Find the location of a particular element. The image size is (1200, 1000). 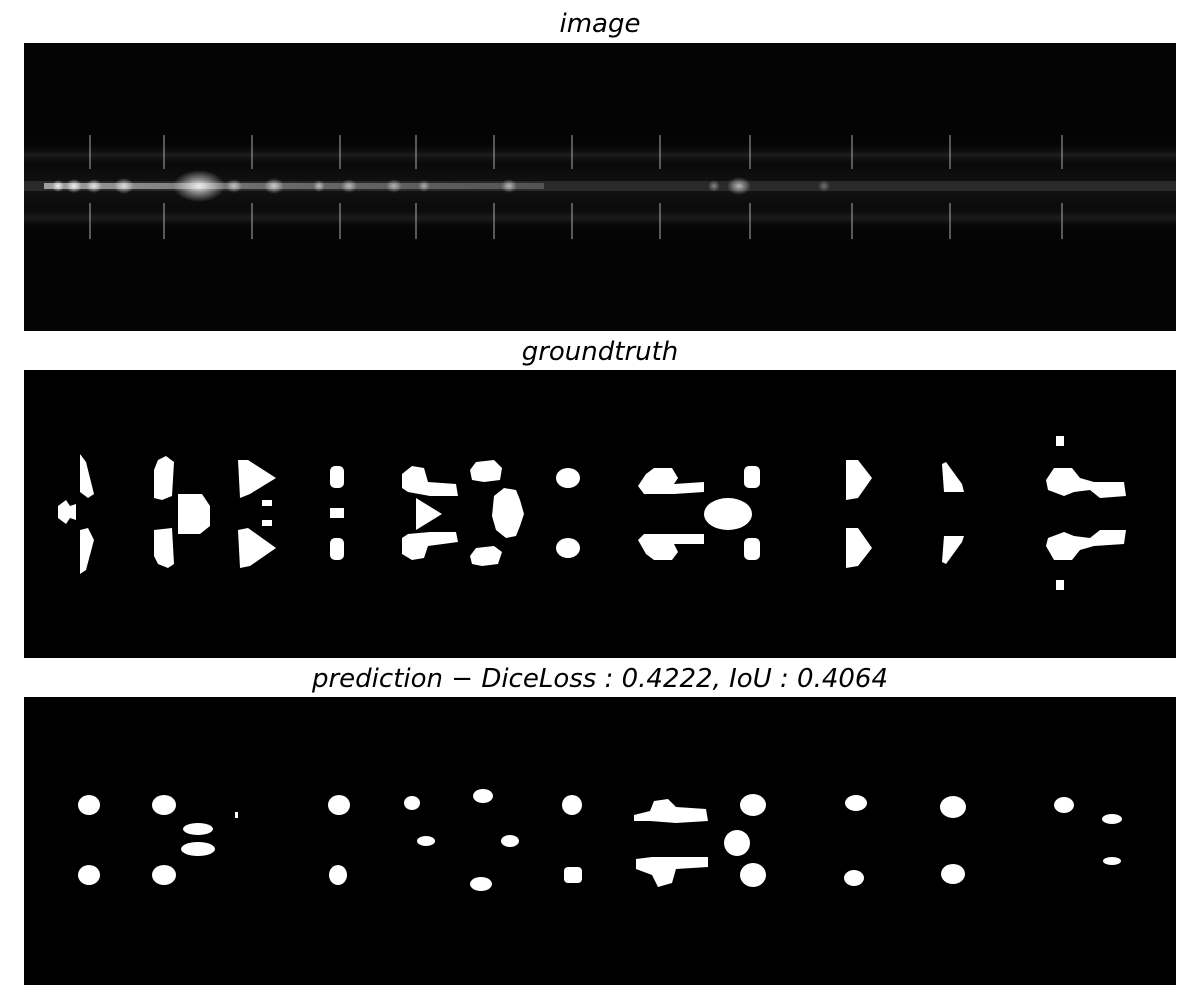

noise-bands is located at coordinates (600, 188).